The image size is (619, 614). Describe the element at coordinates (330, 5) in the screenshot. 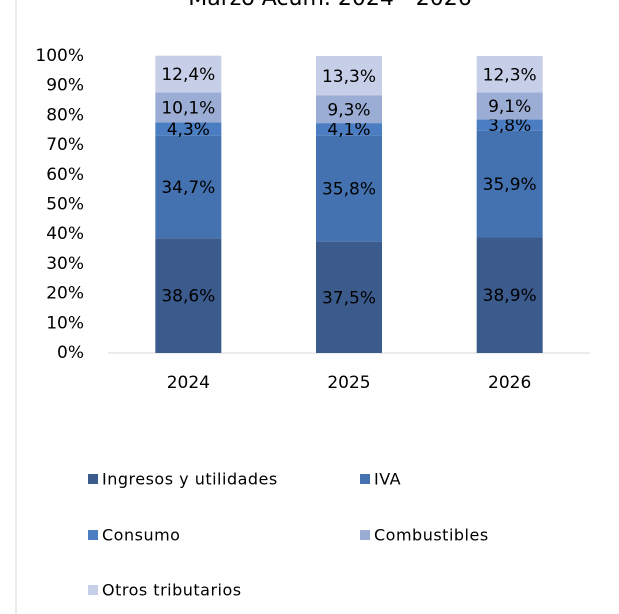

I see `chart-title: Marzo Acum. 2024 - 2026` at that location.